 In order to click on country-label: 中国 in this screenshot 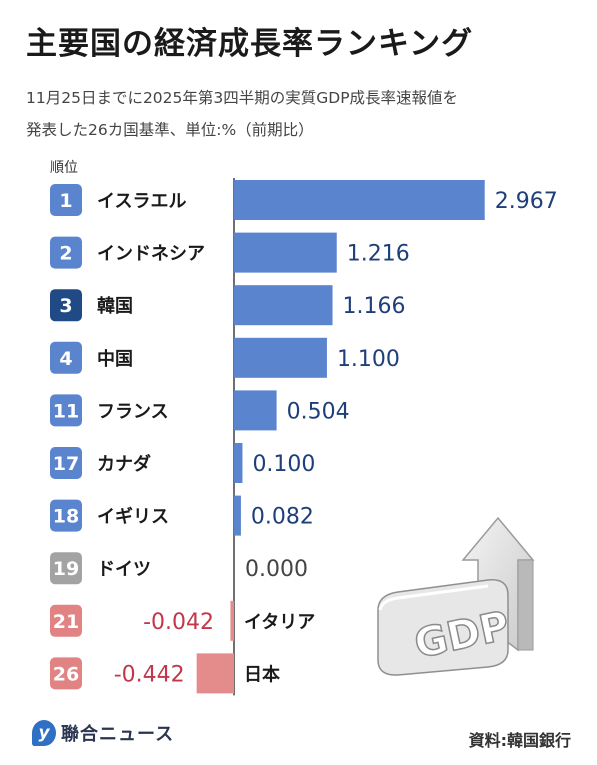, I will do `click(115, 359)`.